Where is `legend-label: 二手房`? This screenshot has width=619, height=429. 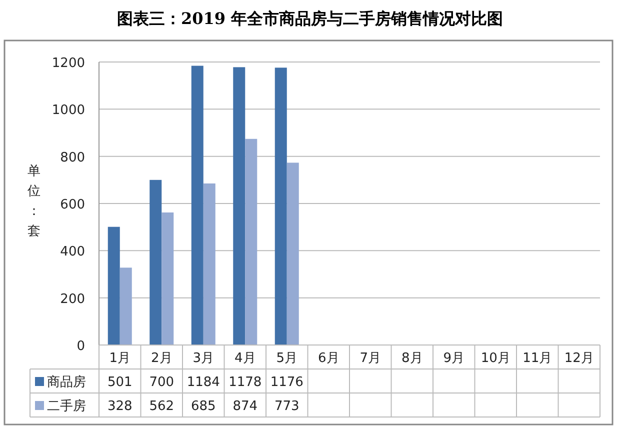
legend-label: 二手房 is located at coordinates (66, 406).